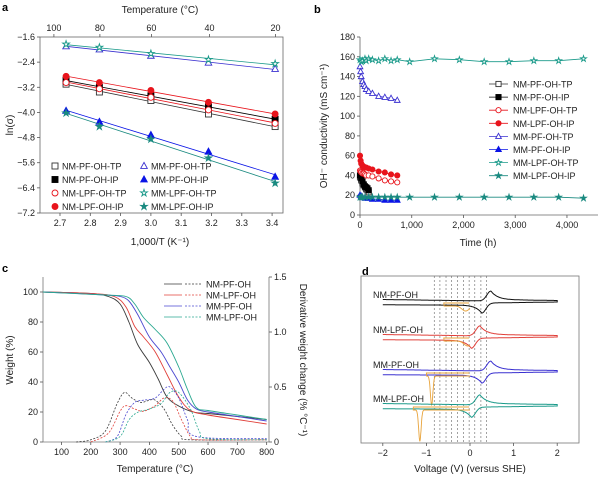  What do you see at coordinates (543, 85) in the screenshot?
I see `legend-label-b: NM-PF-OH-TP` at bounding box center [543, 85].